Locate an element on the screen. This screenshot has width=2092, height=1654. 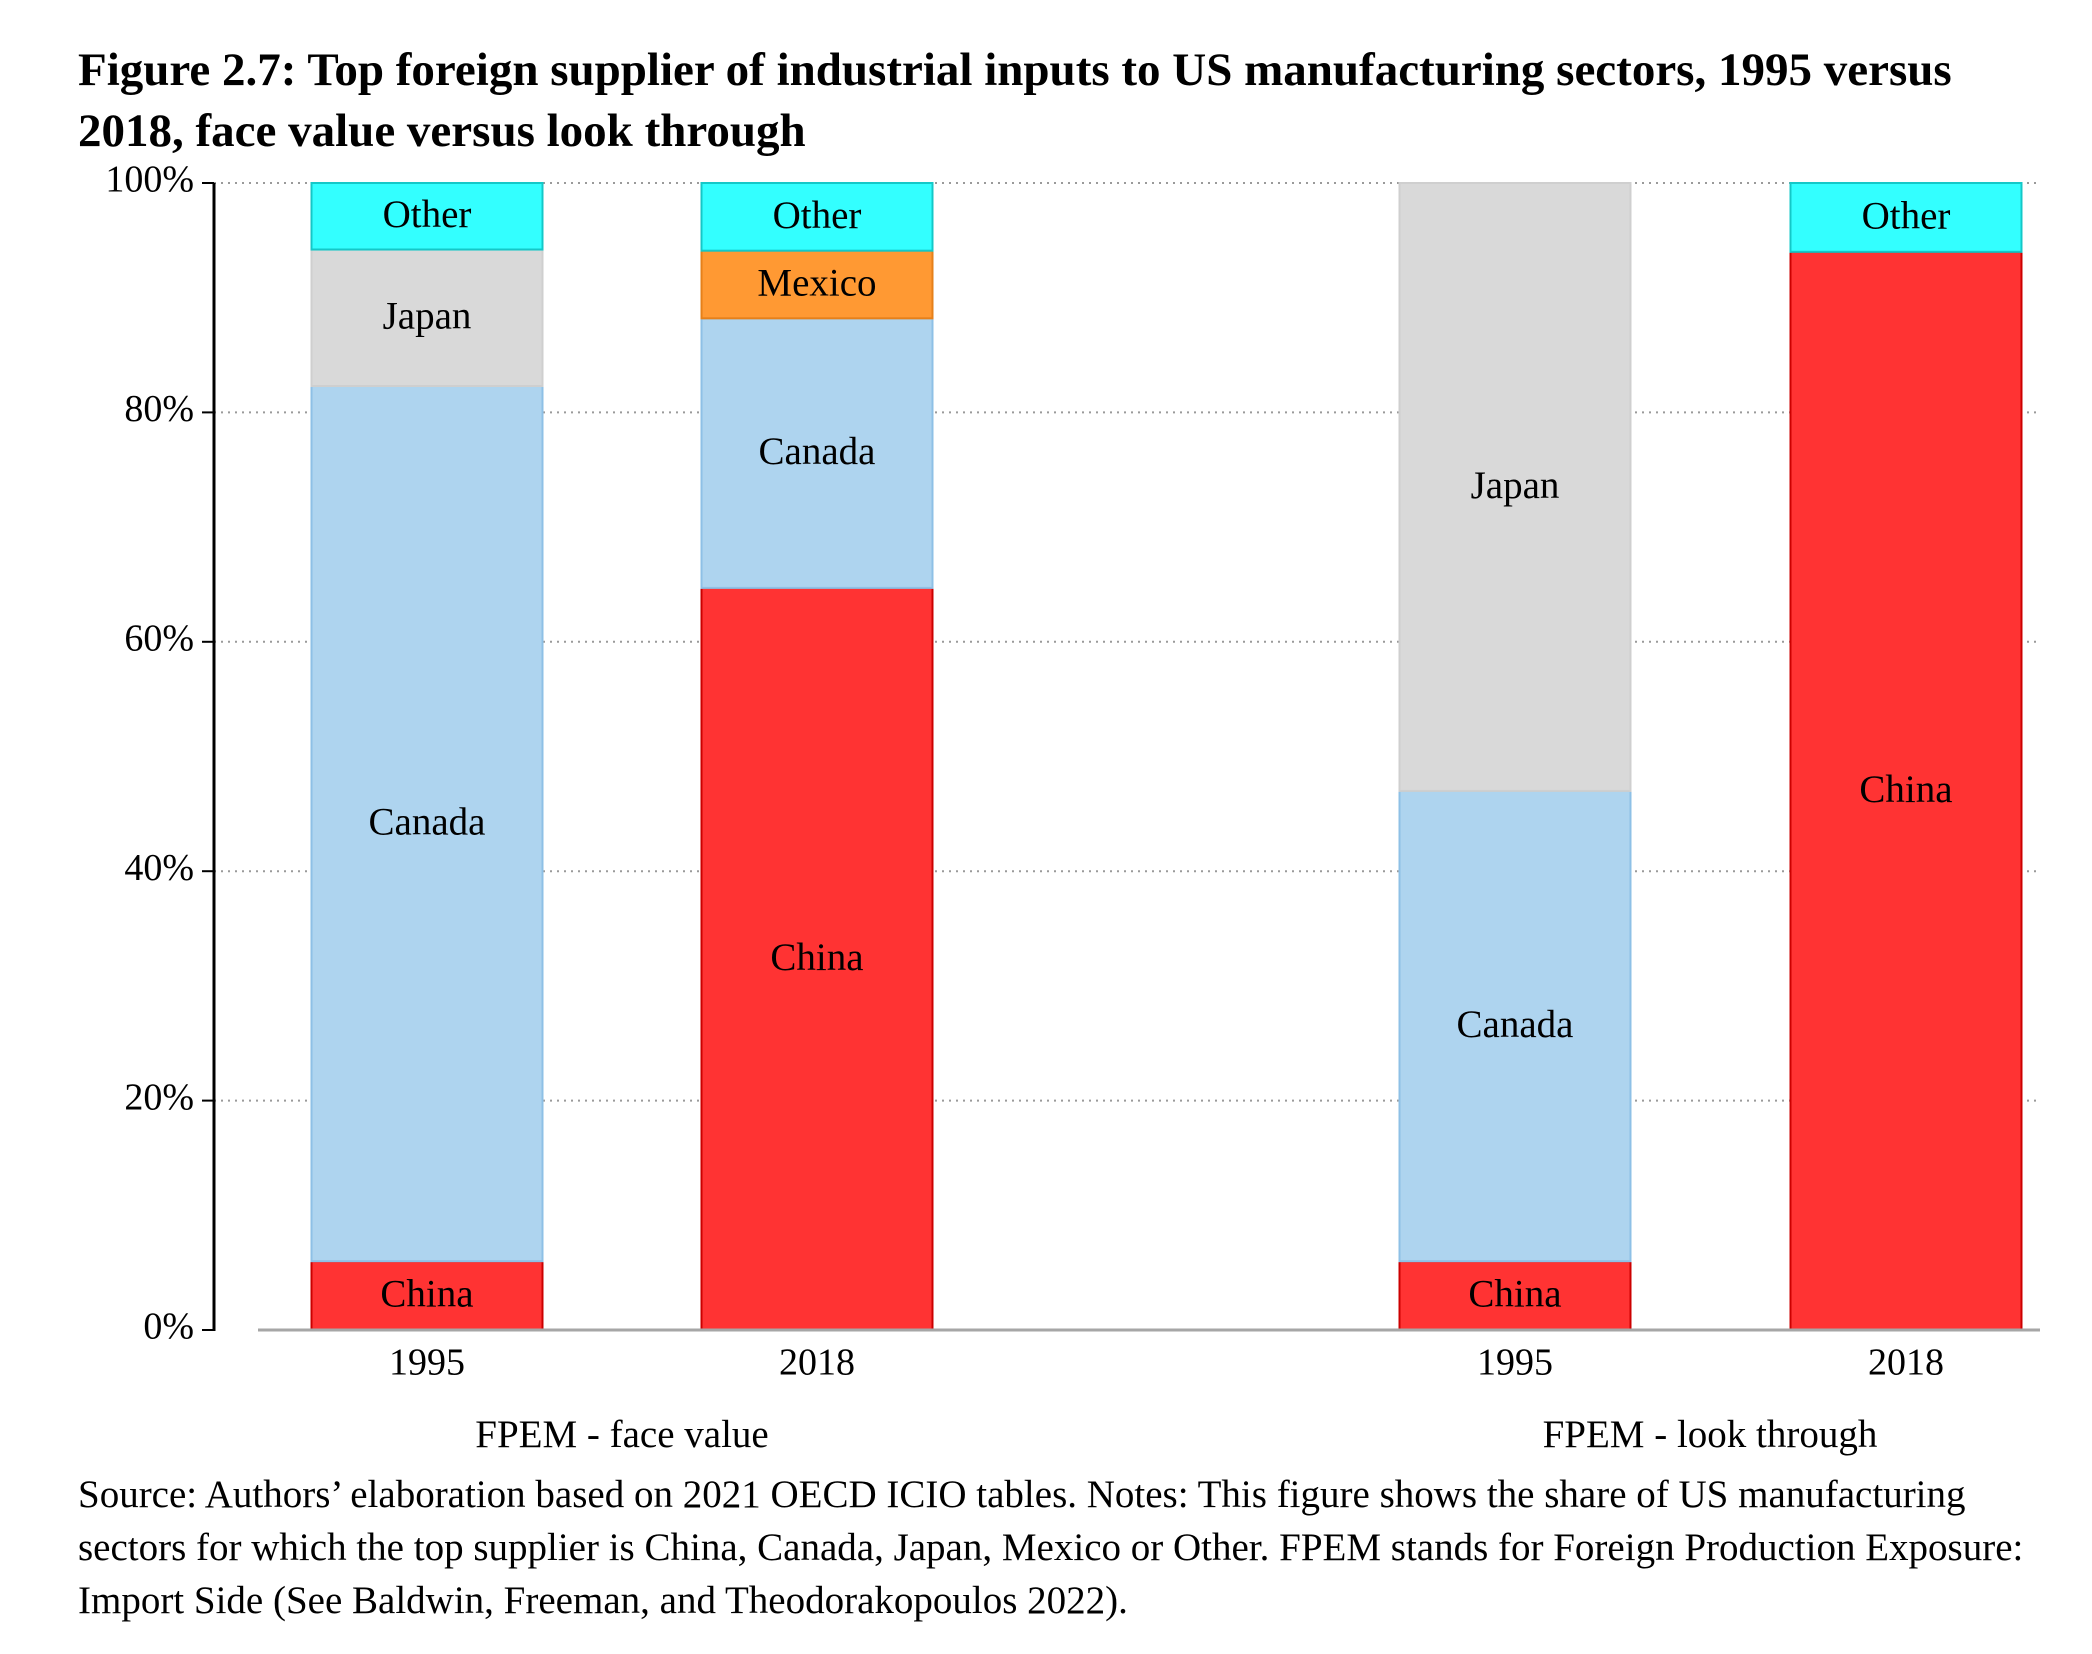
y-tick-label: 100% is located at coordinates (149, 180).